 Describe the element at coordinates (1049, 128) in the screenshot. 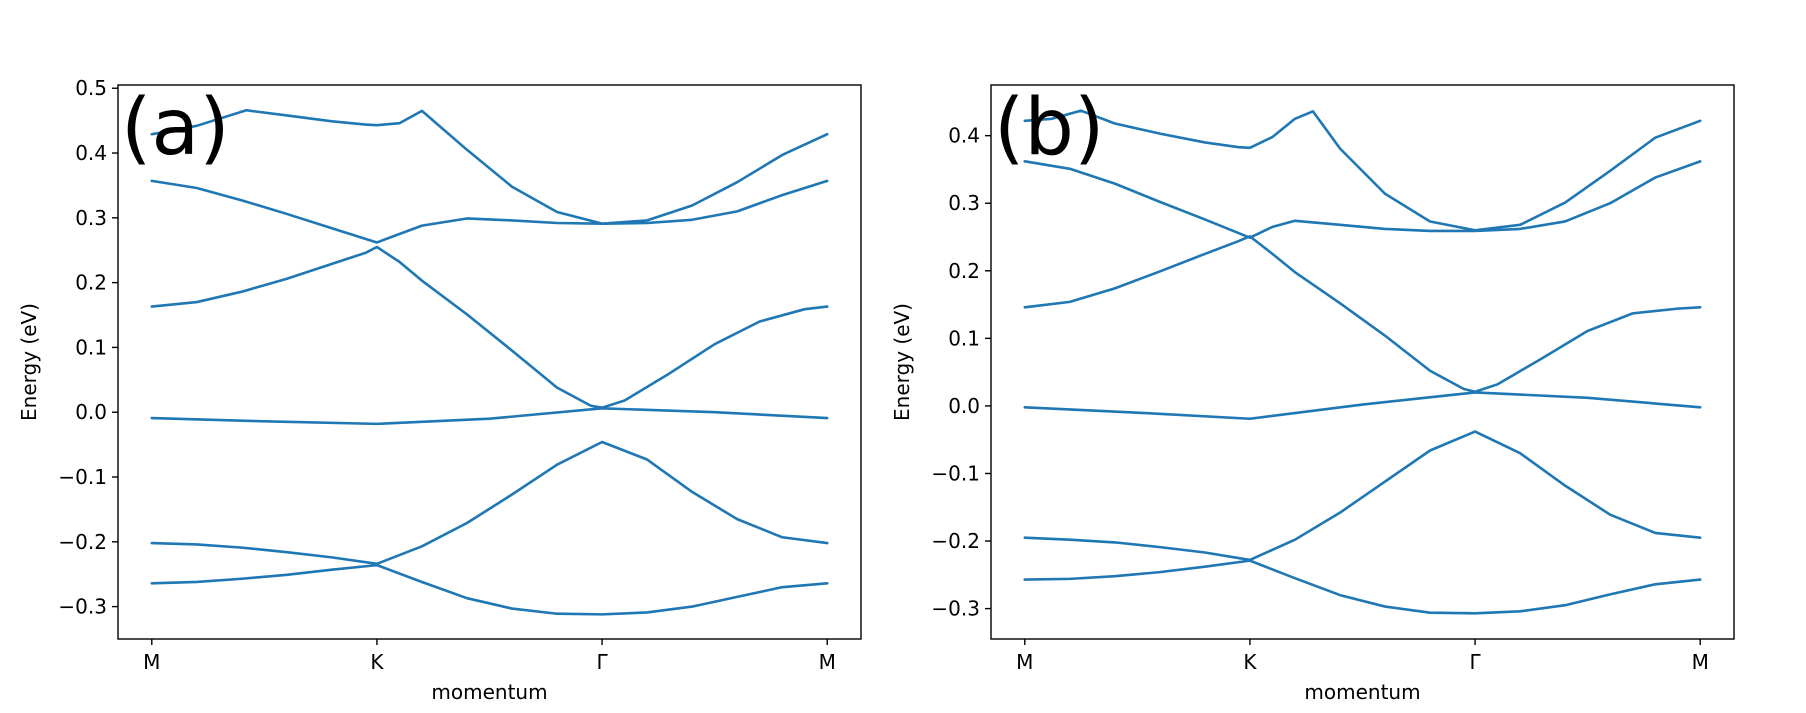

I see `panel-label: (b)` at that location.